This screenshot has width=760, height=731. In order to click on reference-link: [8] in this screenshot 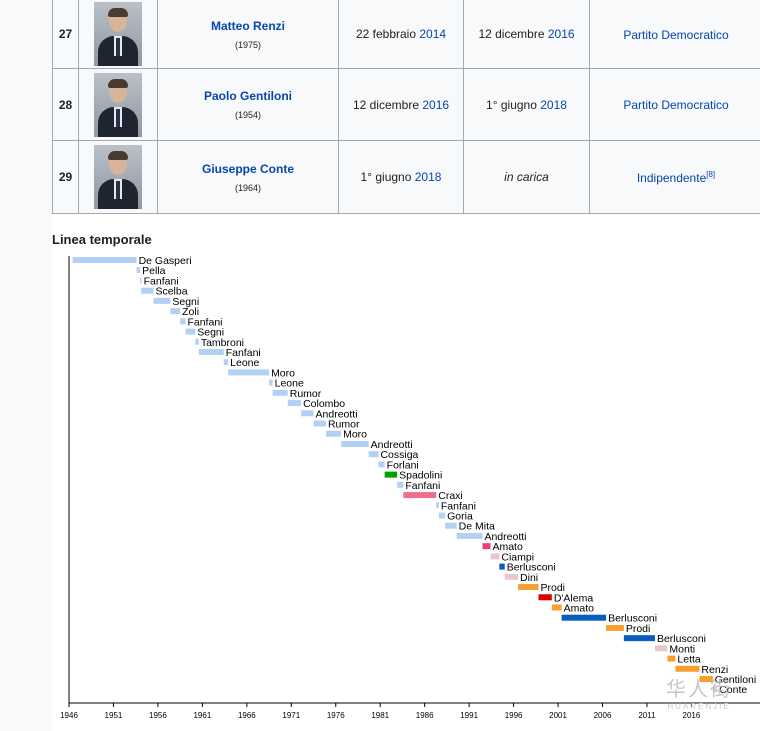, I will do `click(711, 174)`.